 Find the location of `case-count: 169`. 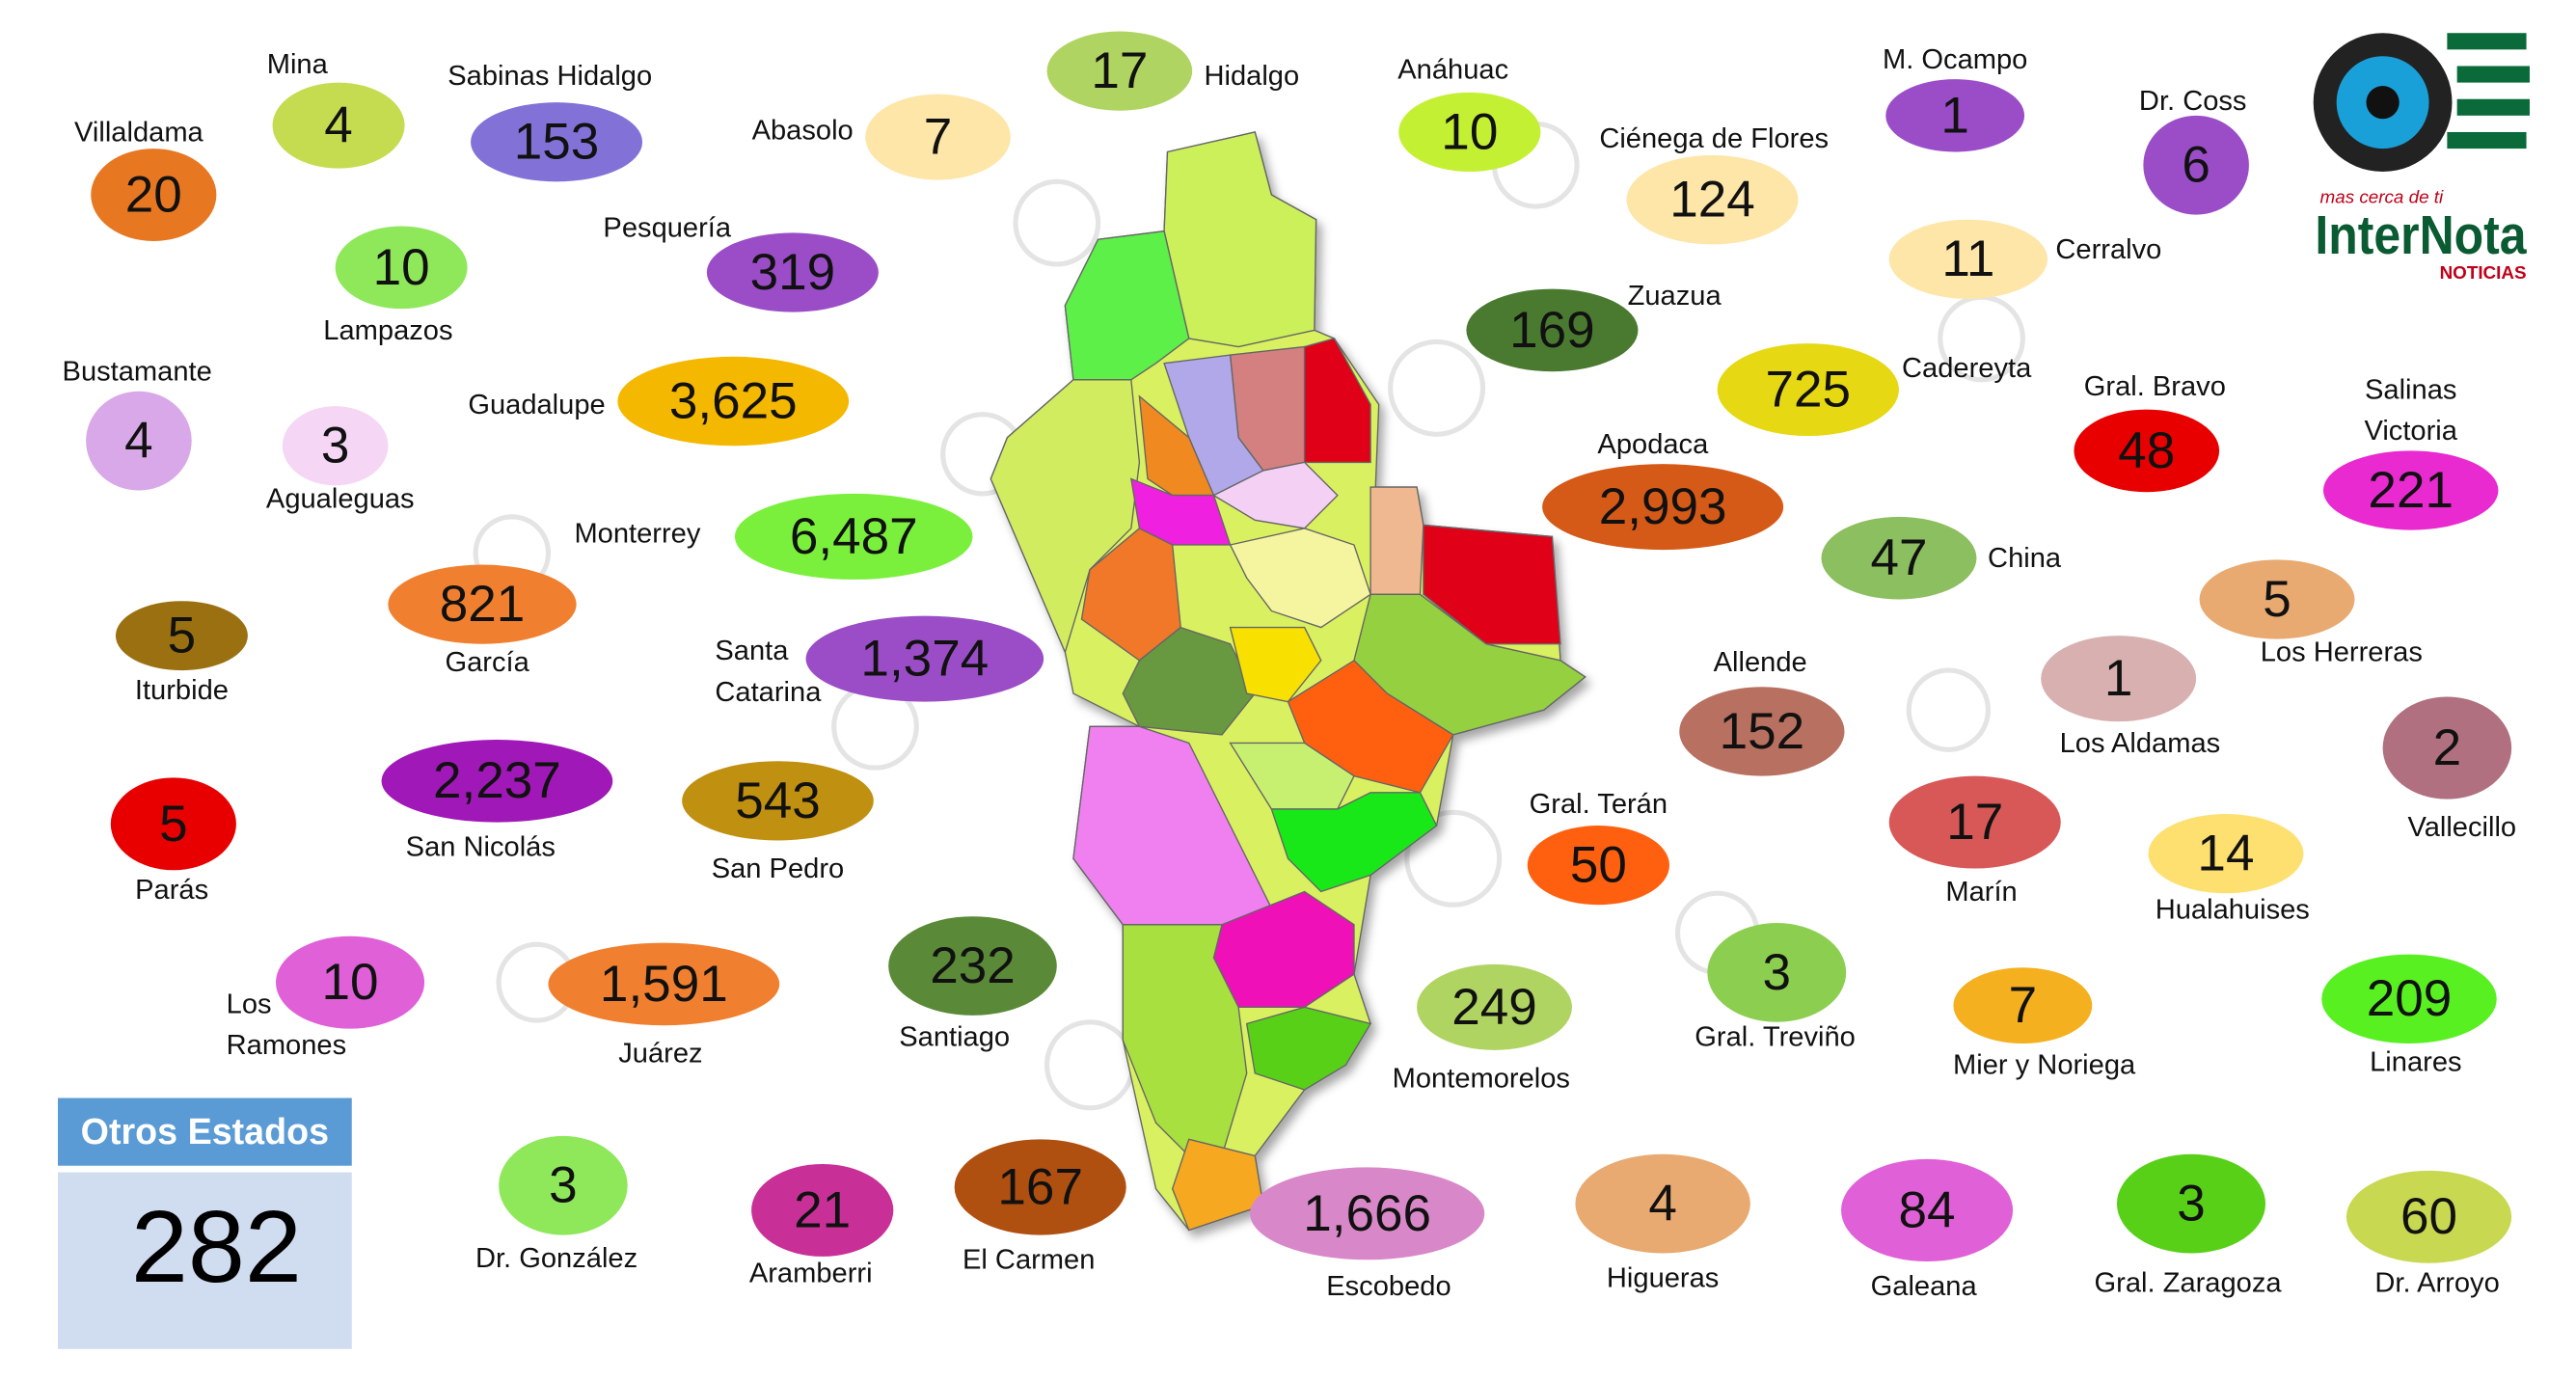

case-count: 169 is located at coordinates (1552, 330).